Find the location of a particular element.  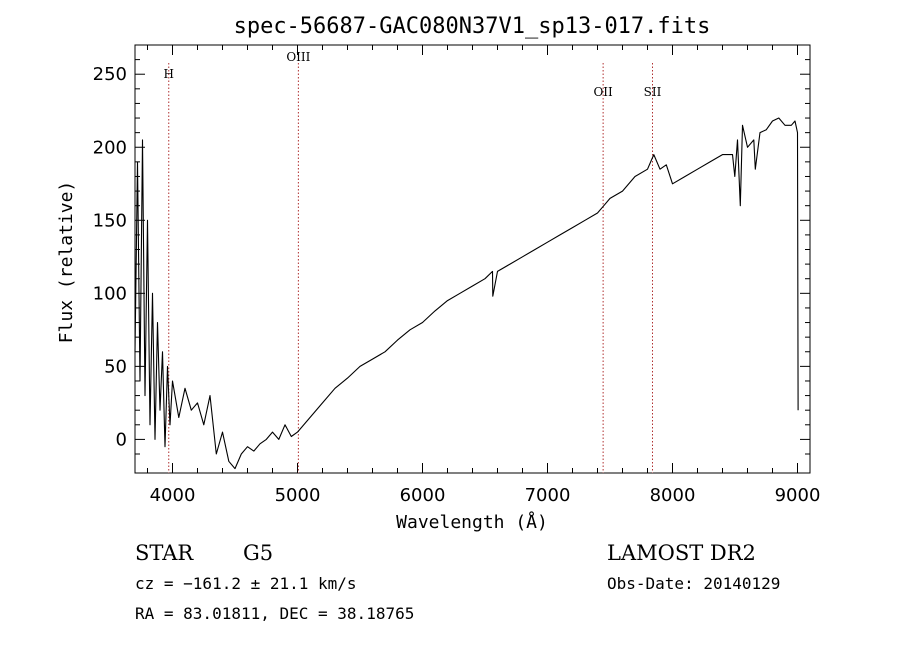

x-tick-label: 4000 is located at coordinates (173, 495).